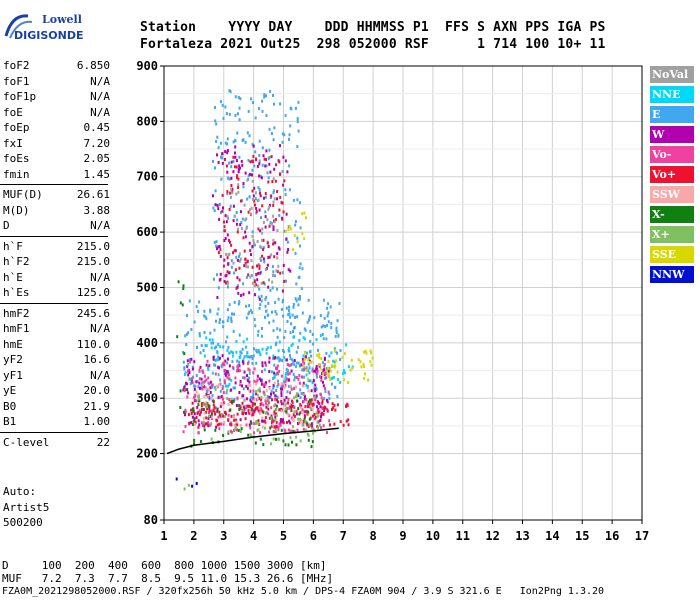 The height and width of the screenshot is (600, 700). What do you see at coordinates (13, 375) in the screenshot?
I see `parameter-label: yF1` at bounding box center [13, 375].